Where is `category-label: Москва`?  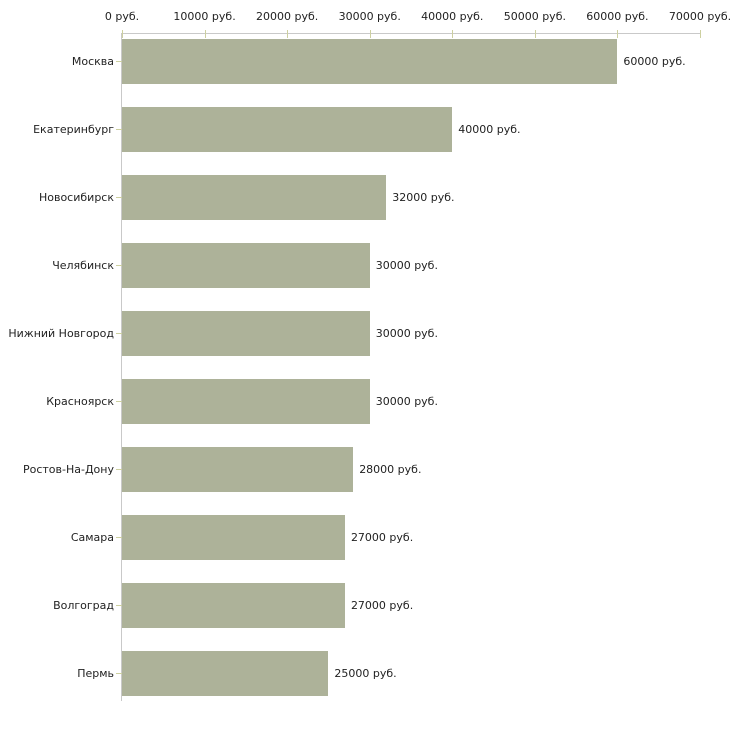 category-label: Москва is located at coordinates (92, 61).